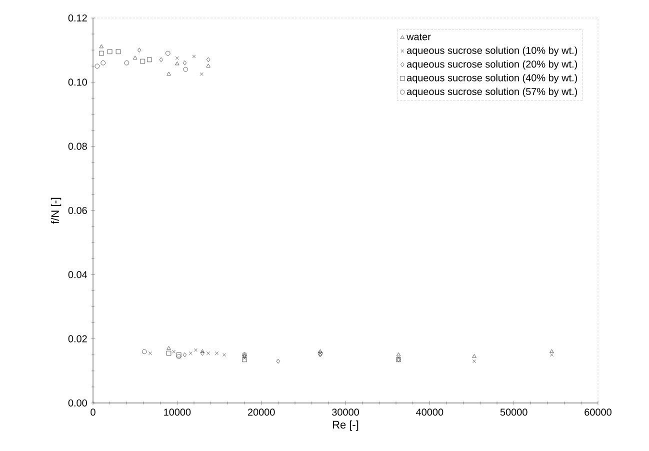  I want to click on x-tick-label: 50000, so click(514, 412).